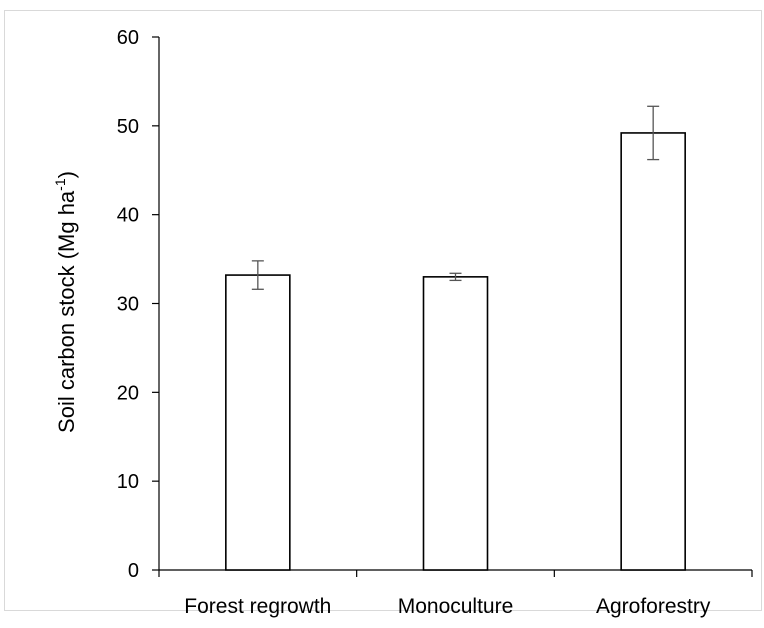 This screenshot has width=764, height=628. I want to click on y-axis-title: Soil carbon stock (Mg ha-1), so click(65, 302).